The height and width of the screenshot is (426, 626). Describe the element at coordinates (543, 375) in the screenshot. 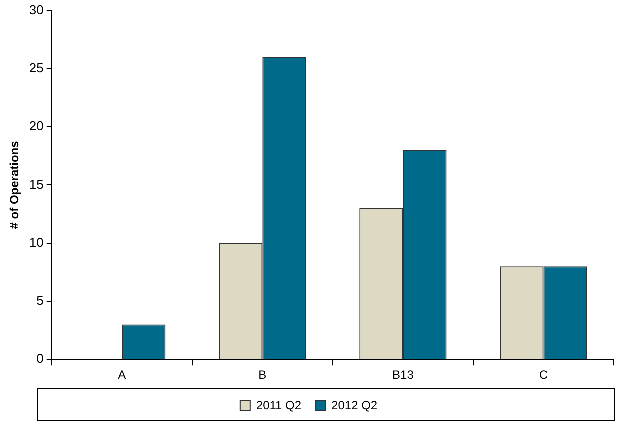

I see `x-tick-label: C` at that location.